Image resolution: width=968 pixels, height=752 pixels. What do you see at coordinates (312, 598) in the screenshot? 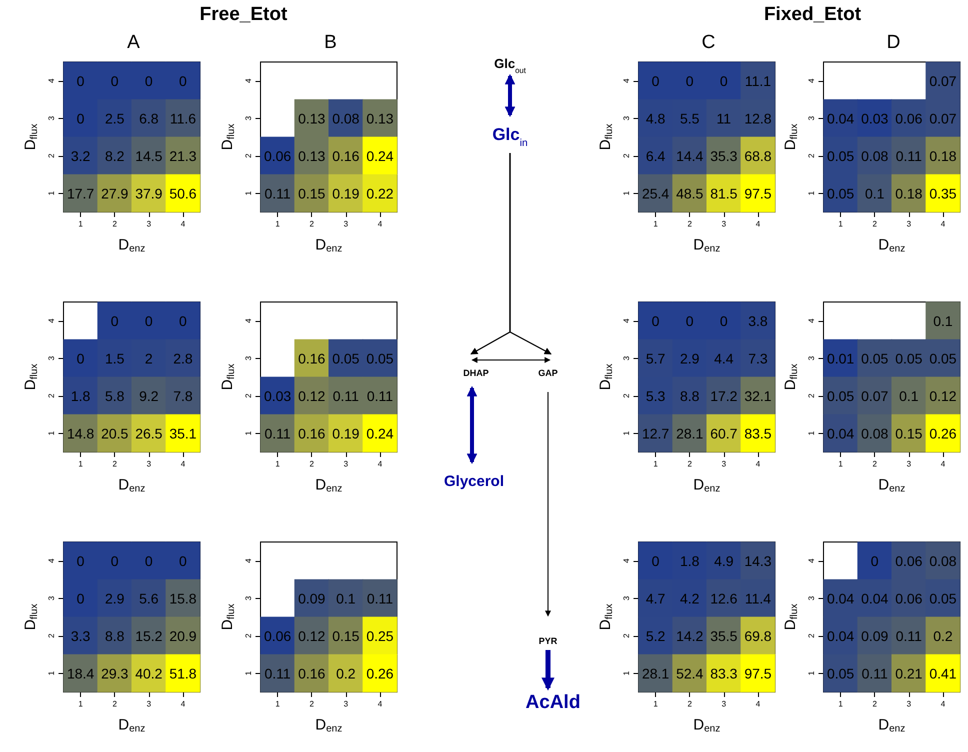
I see `data-label: 0.09` at bounding box center [312, 598].